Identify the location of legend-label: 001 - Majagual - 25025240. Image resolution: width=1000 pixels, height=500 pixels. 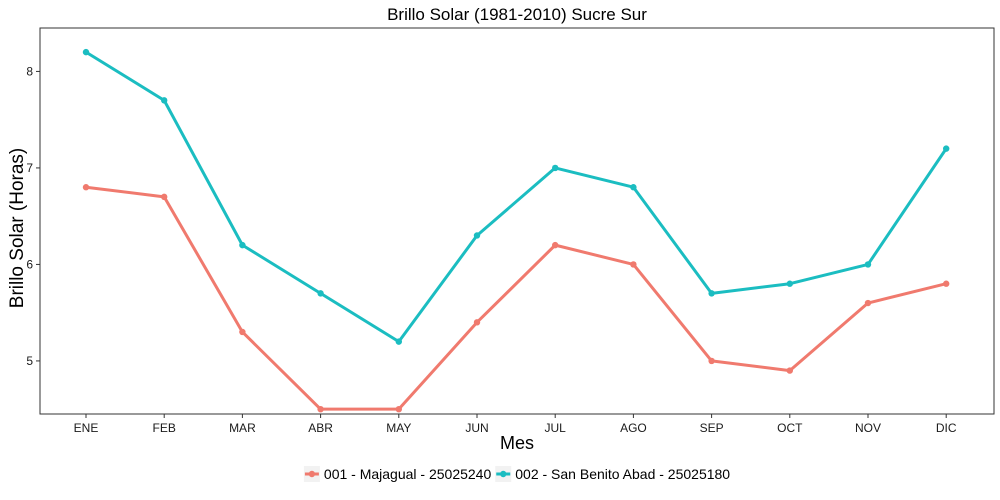
(408, 474).